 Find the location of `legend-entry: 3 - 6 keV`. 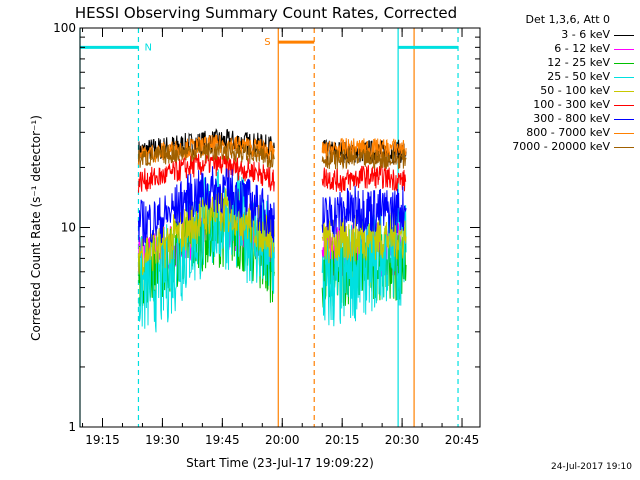

legend-entry: 3 - 6 keV is located at coordinates (561, 35).